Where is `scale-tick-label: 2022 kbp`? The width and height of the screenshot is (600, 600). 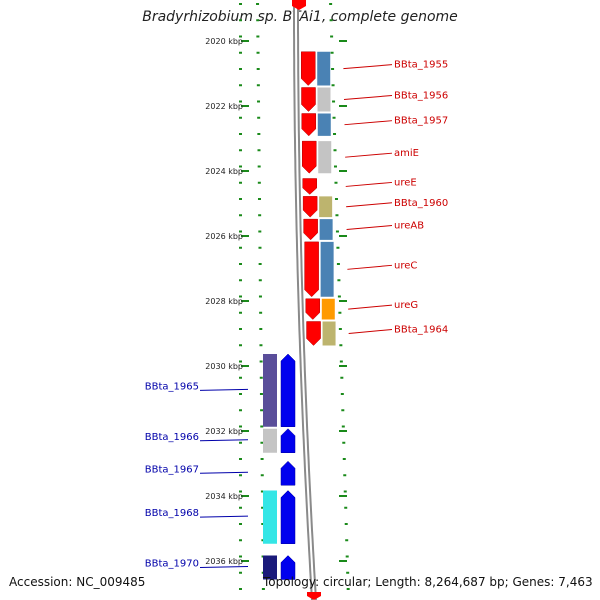
scale-tick-label: 2022 kbp is located at coordinates (224, 106).